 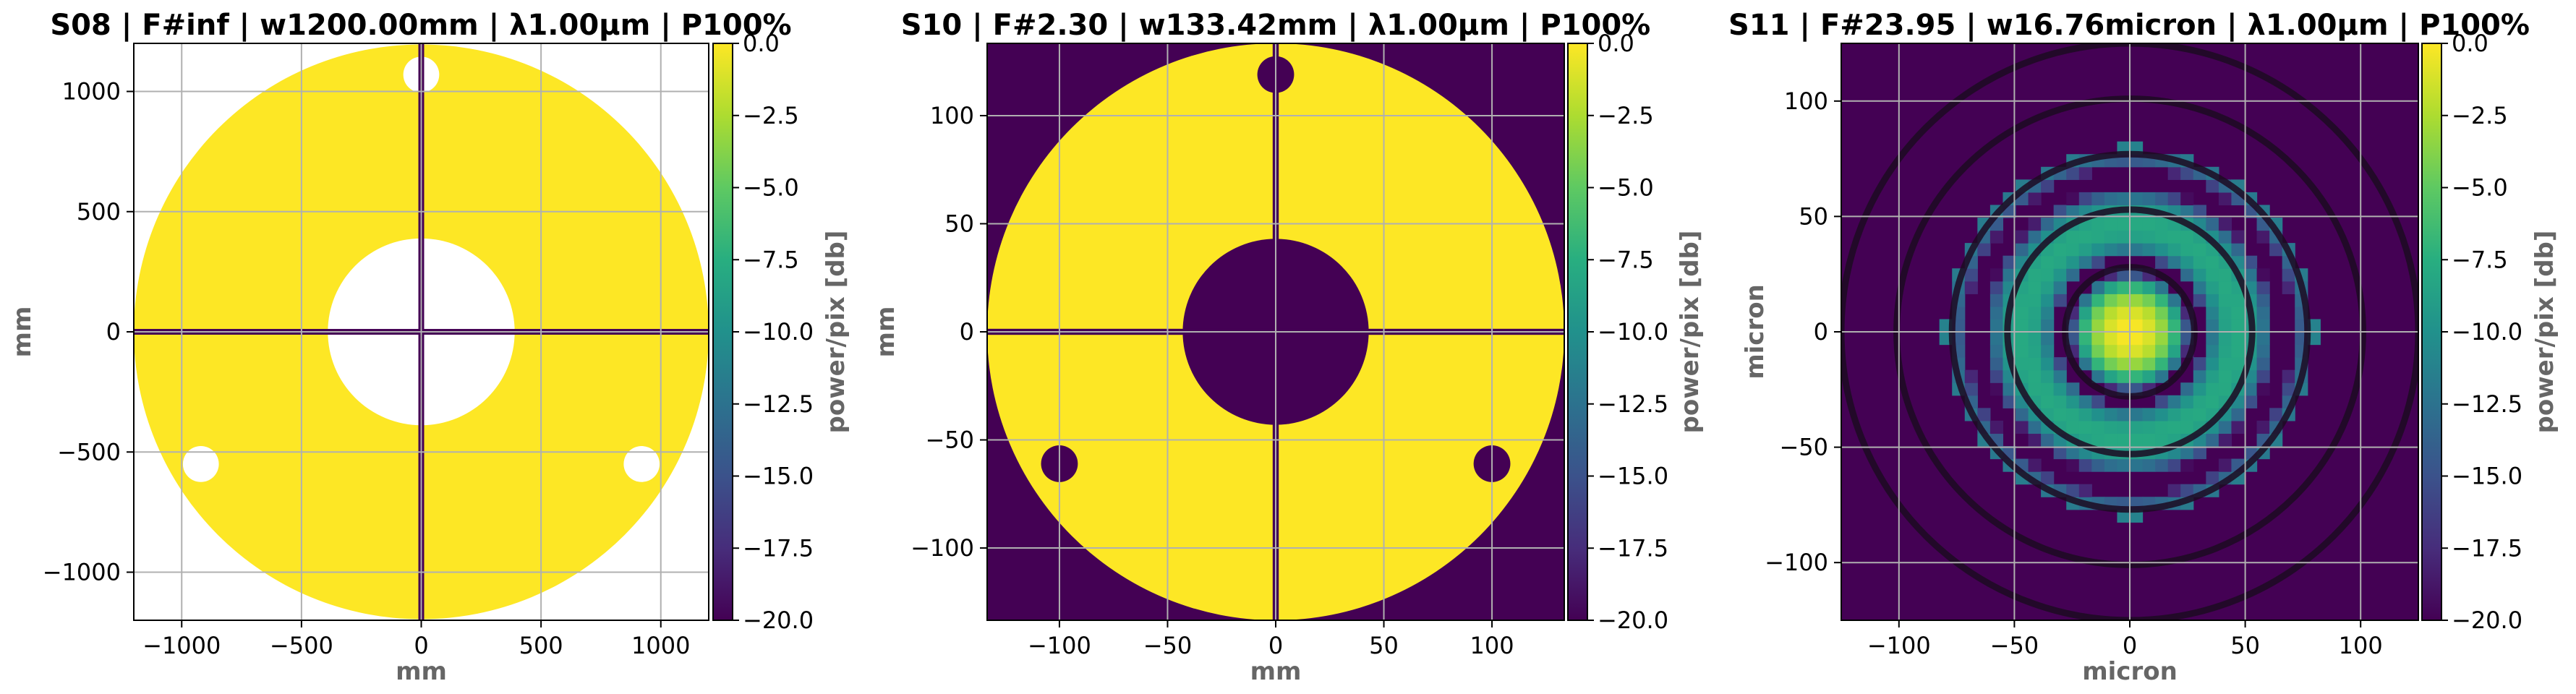 What do you see at coordinates (82, 572) in the screenshot?
I see `y-tick-label: −1000` at bounding box center [82, 572].